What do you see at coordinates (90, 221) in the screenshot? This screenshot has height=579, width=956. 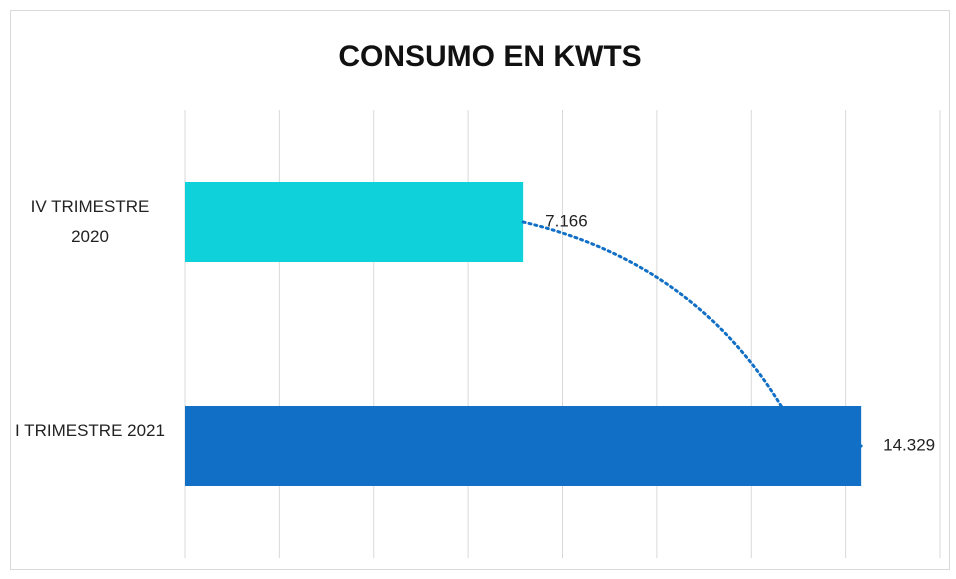 I see `y-tick-label: IV TRIMESTRE 2020` at bounding box center [90, 221].